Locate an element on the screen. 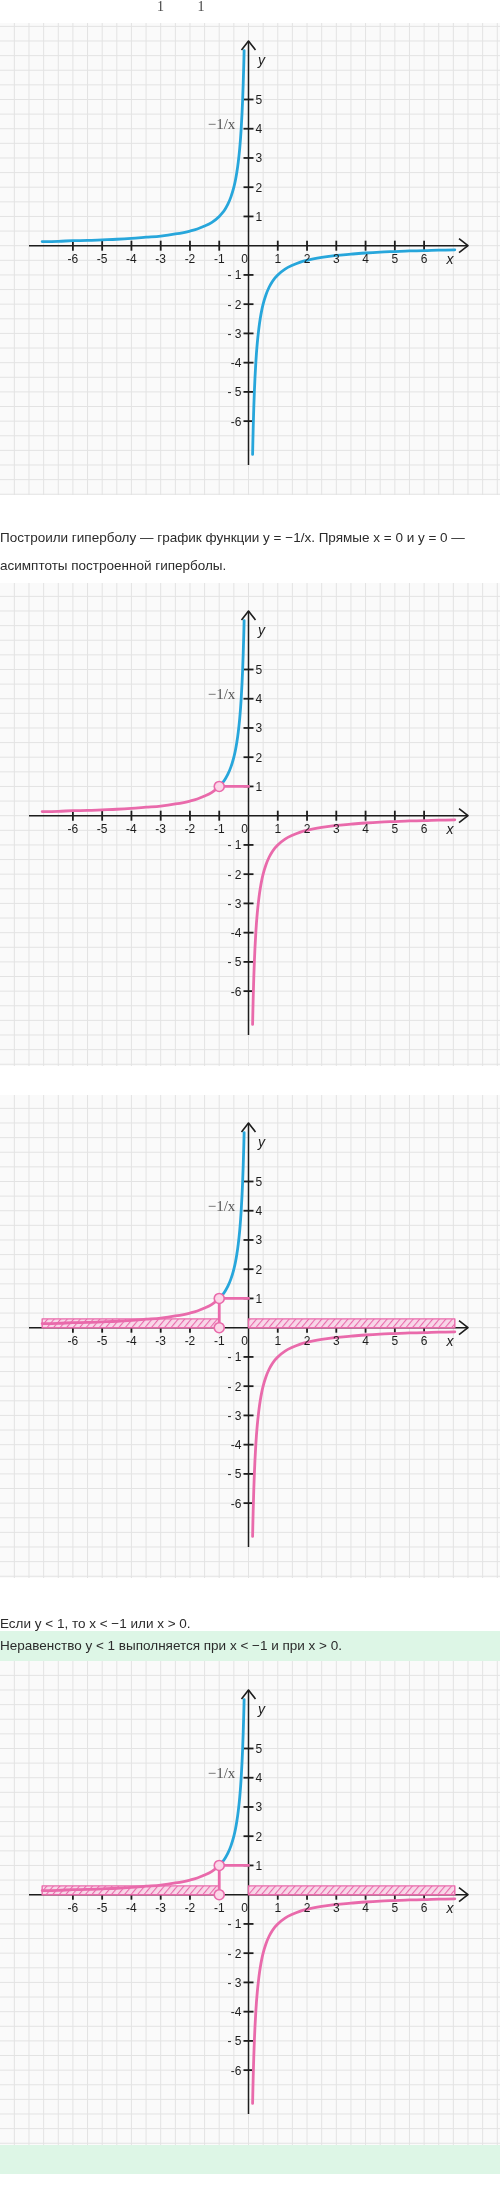 This screenshot has width=500, height=2209. chart-title: 1 1 is located at coordinates (181, 7).